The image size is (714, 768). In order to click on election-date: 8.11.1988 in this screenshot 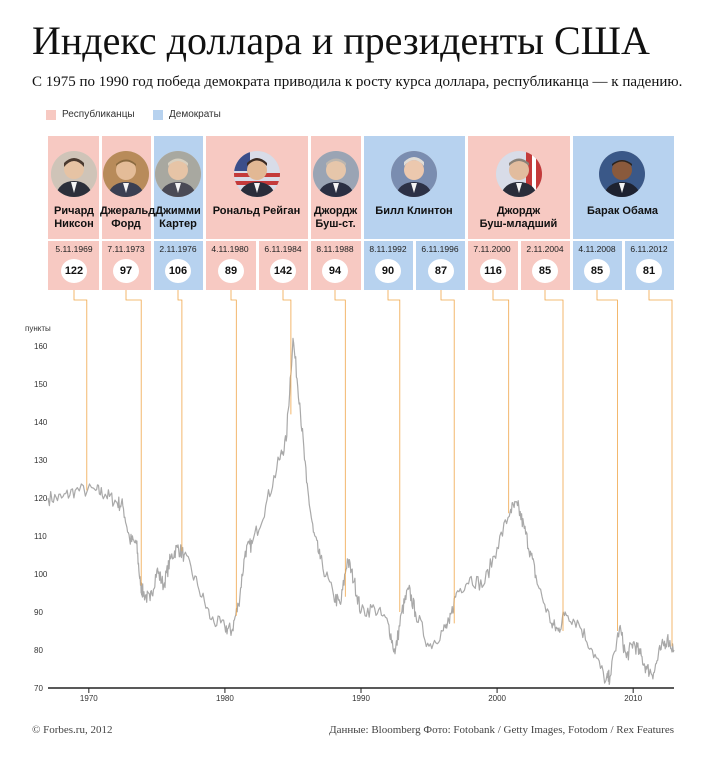, I will do `click(335, 249)`.